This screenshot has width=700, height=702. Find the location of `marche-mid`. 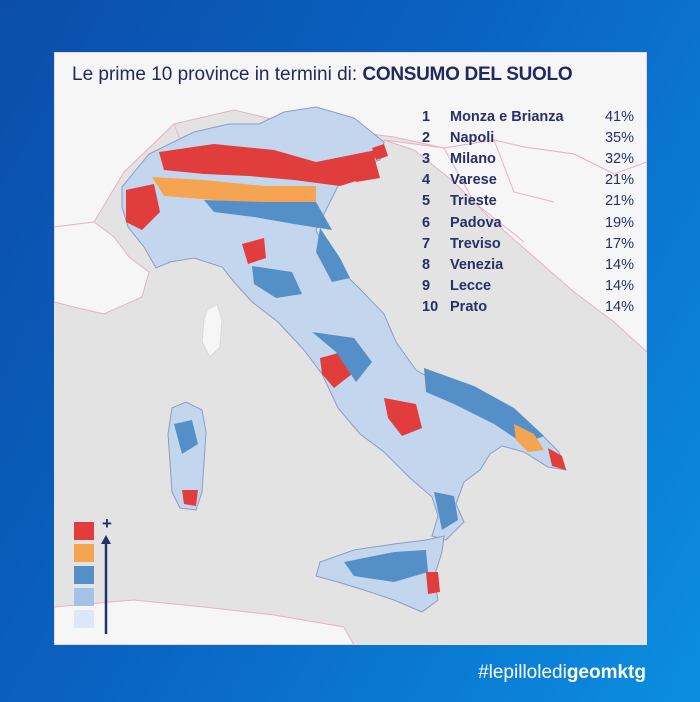

marche-mid is located at coordinates (333, 255).